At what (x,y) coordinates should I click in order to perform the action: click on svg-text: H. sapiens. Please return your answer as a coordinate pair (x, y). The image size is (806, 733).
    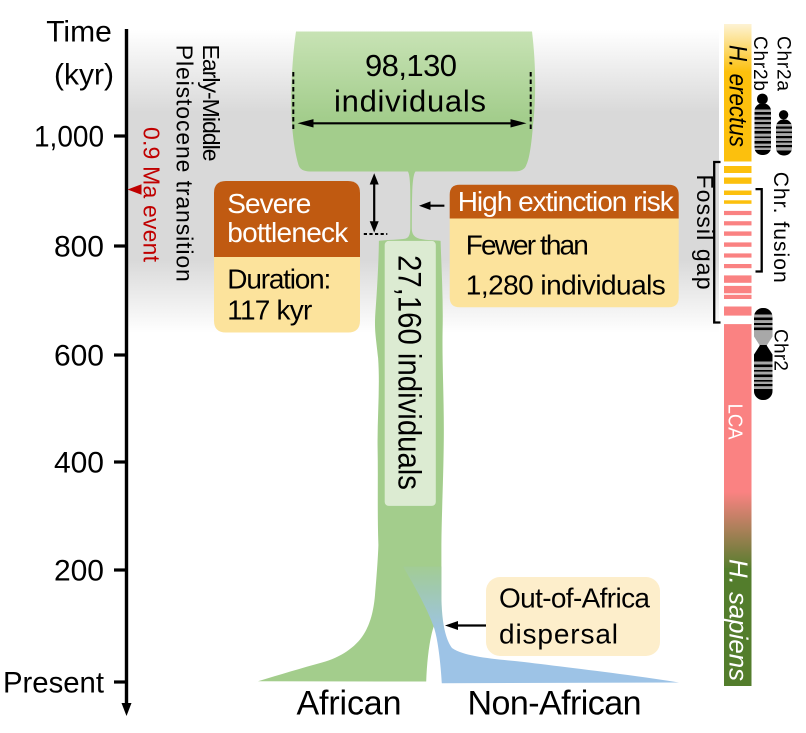
    Looking at the image, I should click on (739, 620).